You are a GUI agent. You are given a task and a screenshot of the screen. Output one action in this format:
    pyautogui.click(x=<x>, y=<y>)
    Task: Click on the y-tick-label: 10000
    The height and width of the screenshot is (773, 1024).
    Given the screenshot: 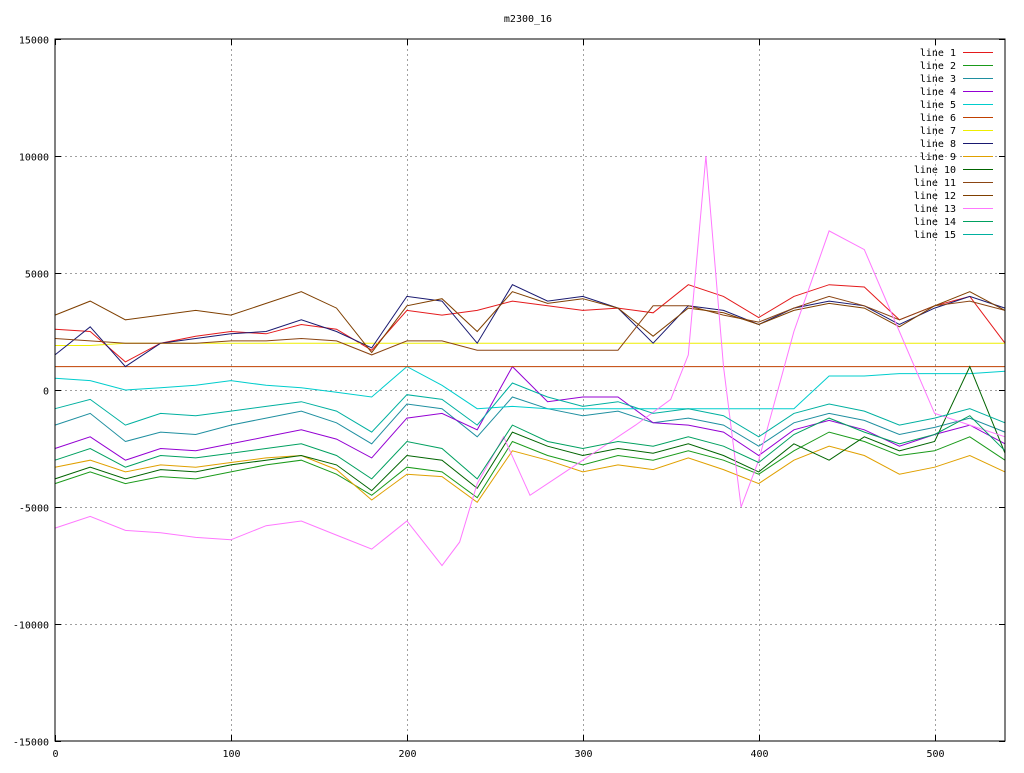 What is the action you would take?
    pyautogui.click(x=34, y=158)
    